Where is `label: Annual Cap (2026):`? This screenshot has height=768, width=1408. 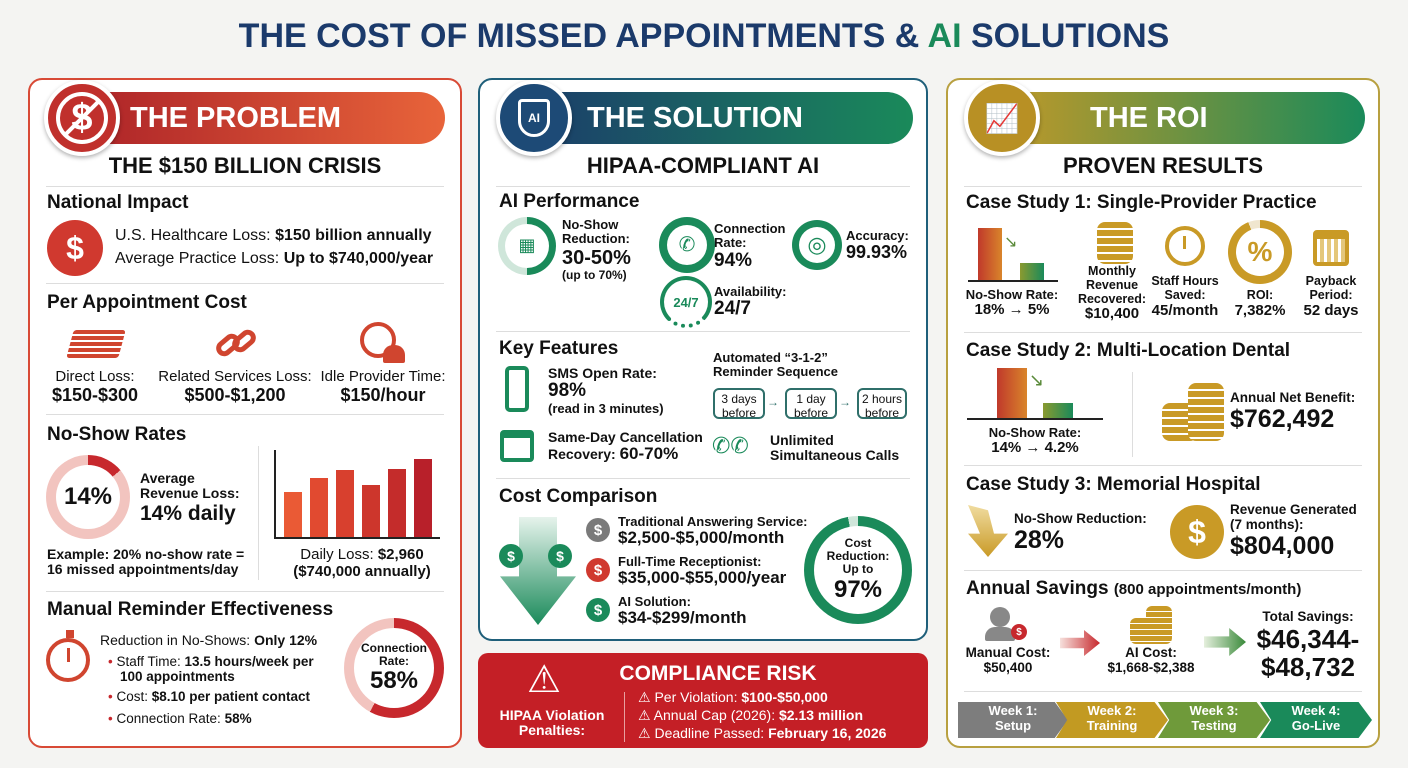
label: Annual Cap (2026): is located at coordinates (716, 715).